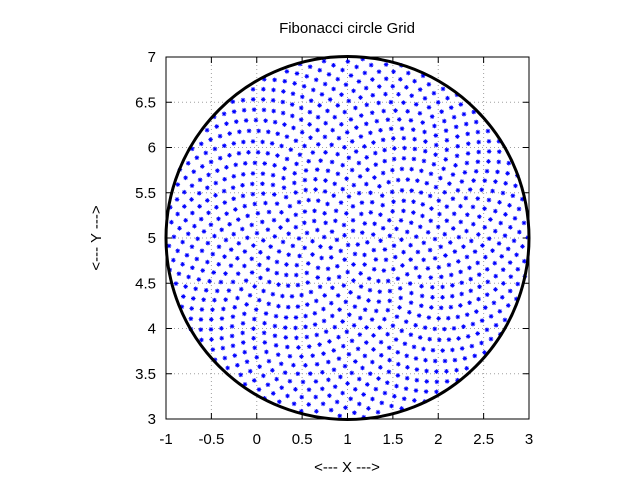 The width and height of the screenshot is (640, 480). Describe the element at coordinates (152, 329) in the screenshot. I see `y-tick-label: 4` at that location.